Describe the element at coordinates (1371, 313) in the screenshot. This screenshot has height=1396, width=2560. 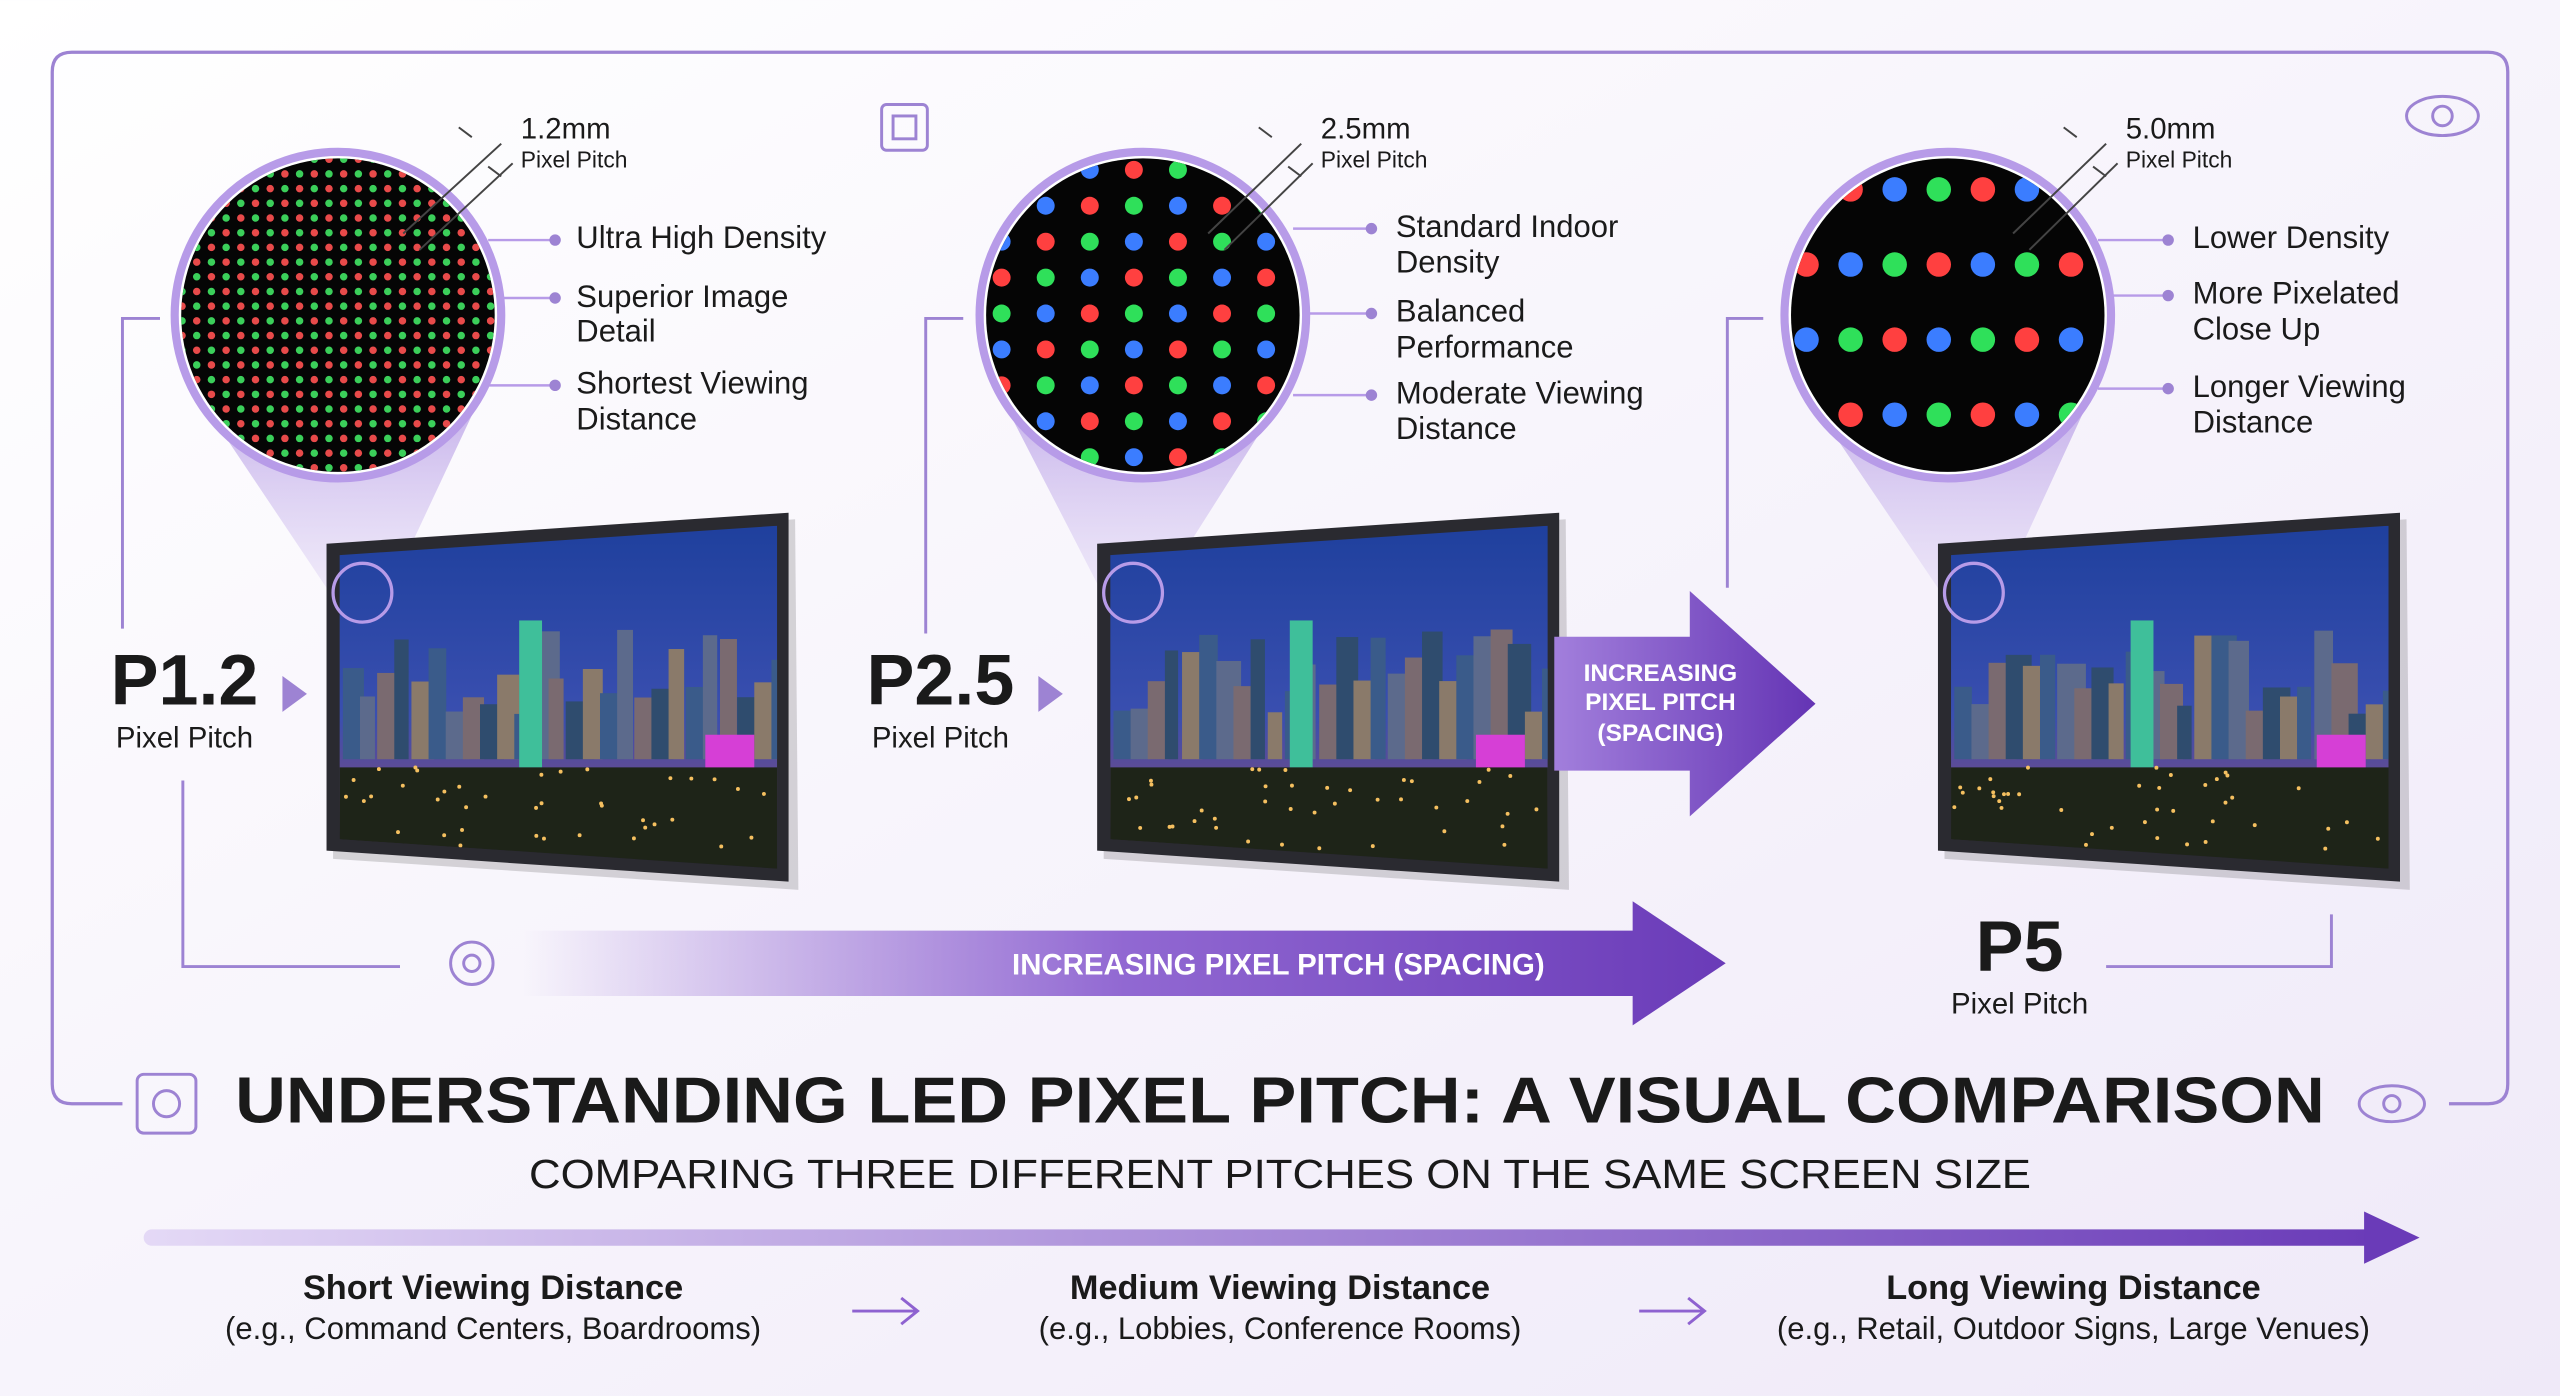
I see `feature-bullet` at that location.